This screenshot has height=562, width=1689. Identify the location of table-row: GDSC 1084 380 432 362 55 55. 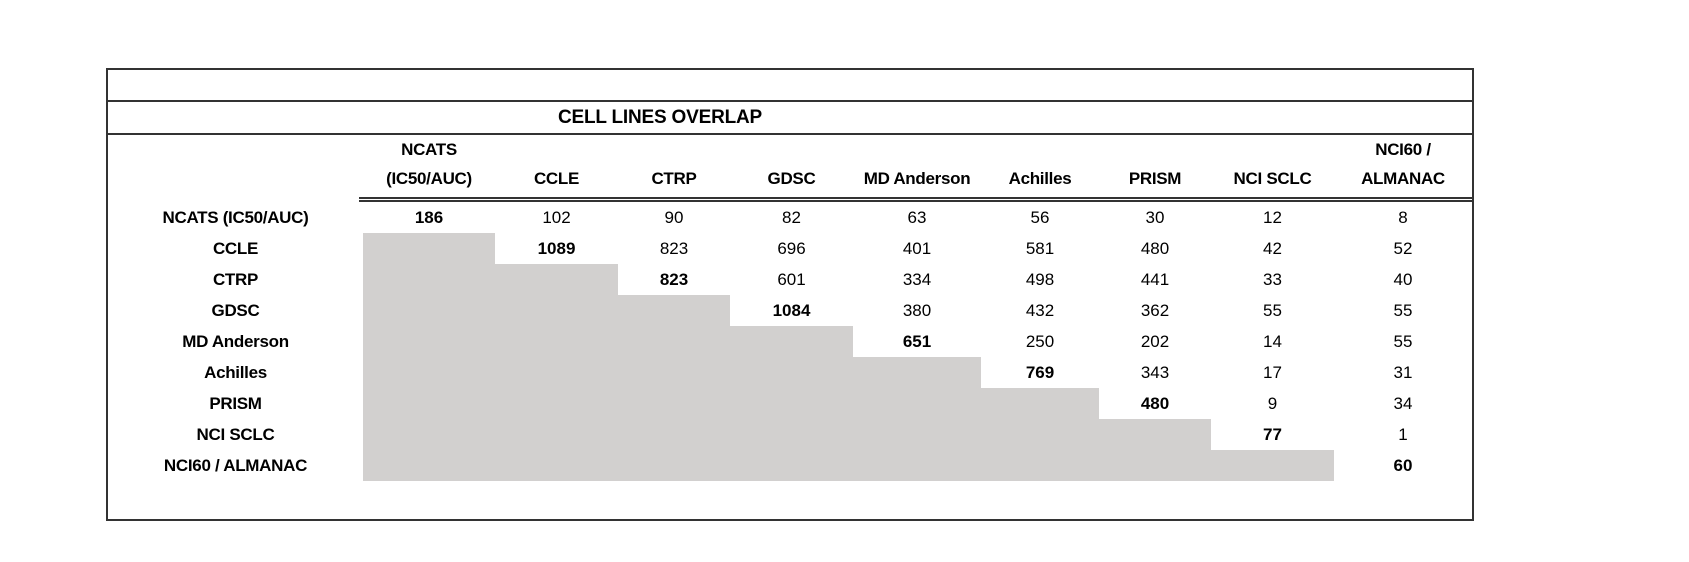
(790, 310).